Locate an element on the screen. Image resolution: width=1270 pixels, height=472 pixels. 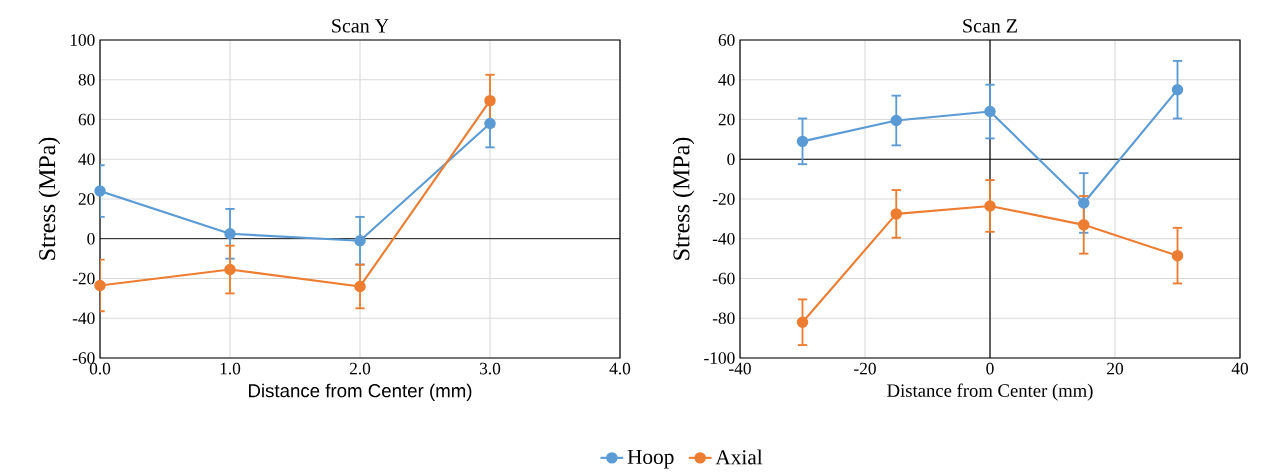
legend-label: Hoop is located at coordinates (650, 459).